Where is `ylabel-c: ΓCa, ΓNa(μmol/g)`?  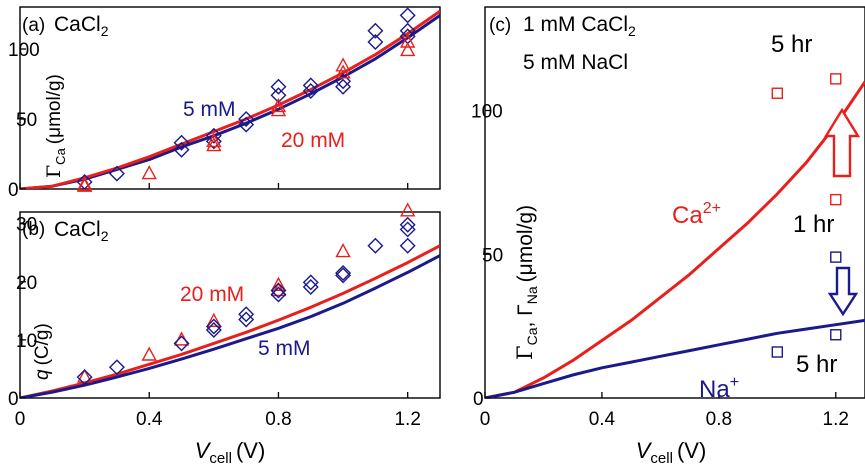
ylabel-c: ΓCa, ΓNa(μmol/g) is located at coordinates (526, 282).